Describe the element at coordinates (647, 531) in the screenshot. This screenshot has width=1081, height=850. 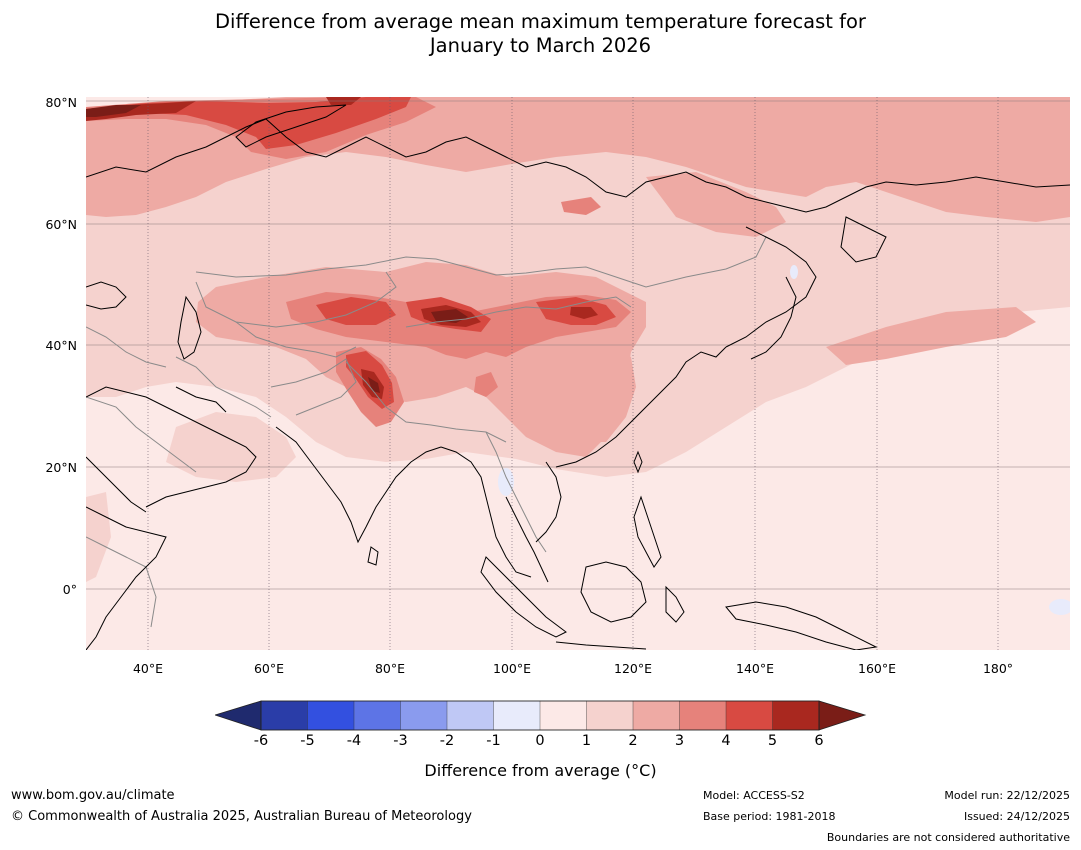
I see `coast-philippines` at that location.